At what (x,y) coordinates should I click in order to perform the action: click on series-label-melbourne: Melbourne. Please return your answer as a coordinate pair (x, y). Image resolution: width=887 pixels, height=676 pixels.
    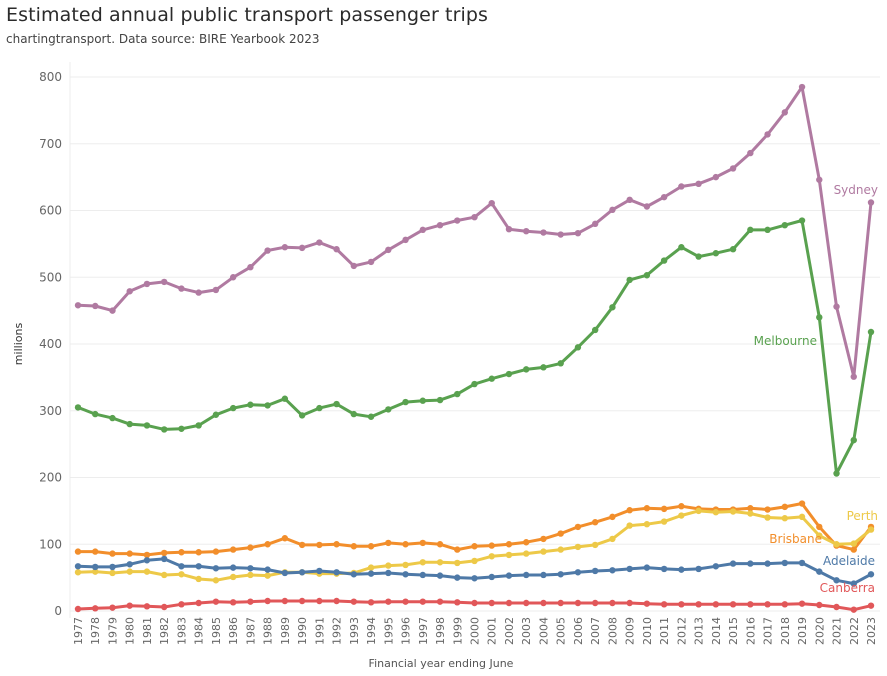
    Looking at the image, I should click on (785, 341).